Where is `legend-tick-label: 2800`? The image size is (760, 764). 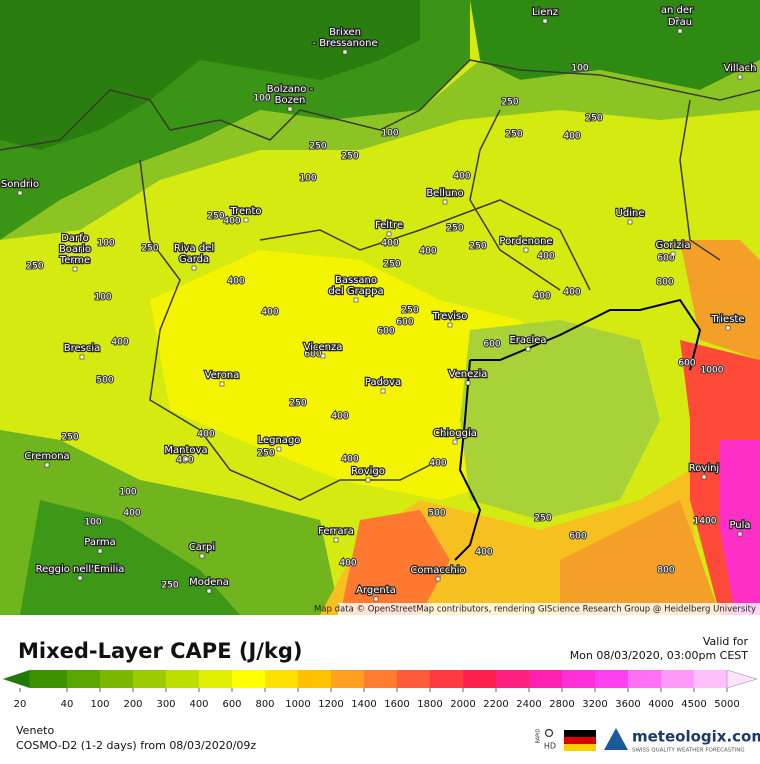
legend-tick-label: 2800 is located at coordinates (561, 704).